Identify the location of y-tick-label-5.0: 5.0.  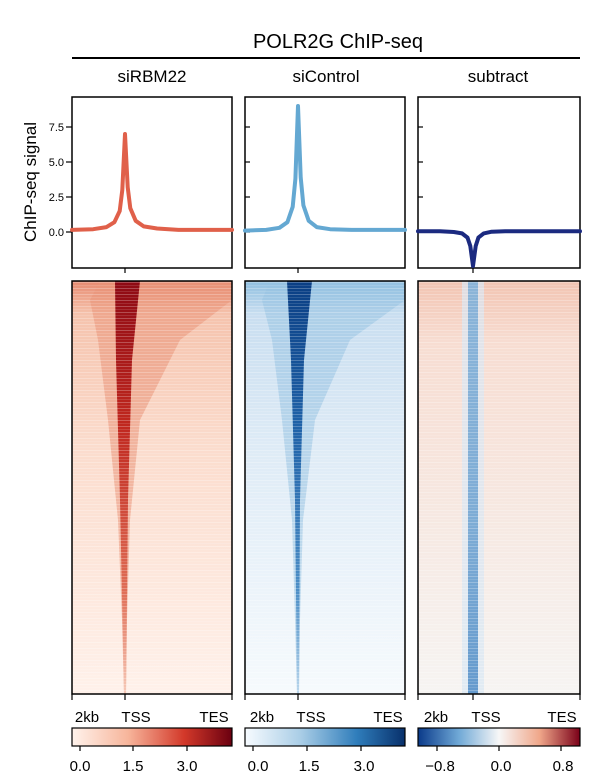
(56, 163).